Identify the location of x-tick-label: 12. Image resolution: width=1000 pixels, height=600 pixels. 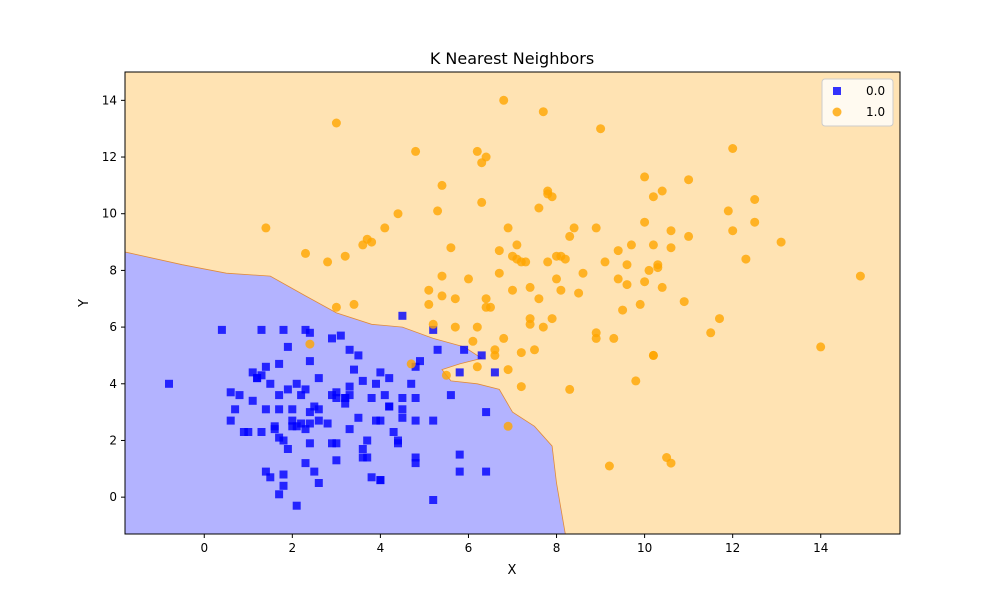
(732, 548).